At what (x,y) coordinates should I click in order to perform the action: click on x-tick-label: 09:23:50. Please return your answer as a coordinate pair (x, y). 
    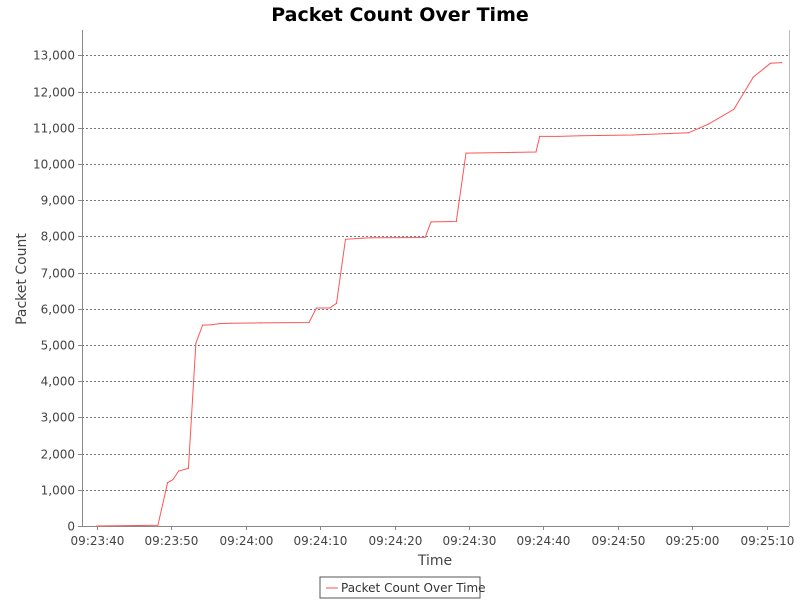
    Looking at the image, I should click on (172, 541).